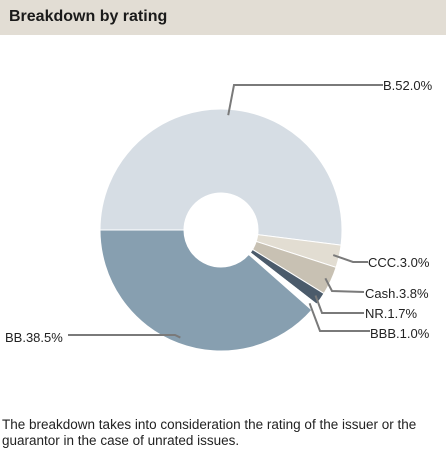  I want to click on panel-header: Breakdown by rating, so click(223, 17).